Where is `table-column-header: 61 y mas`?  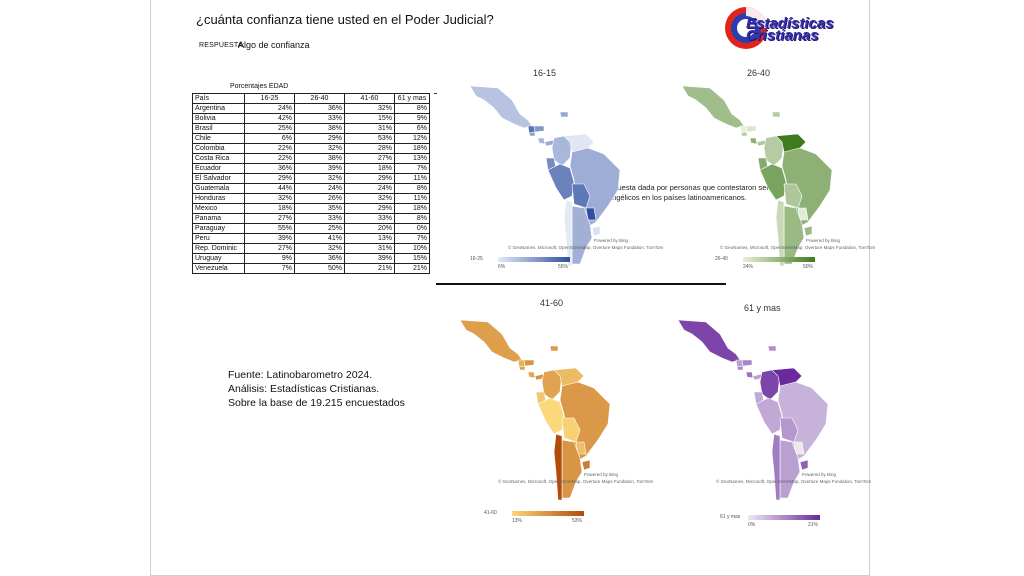 table-column-header: 61 y mas is located at coordinates (412, 98).